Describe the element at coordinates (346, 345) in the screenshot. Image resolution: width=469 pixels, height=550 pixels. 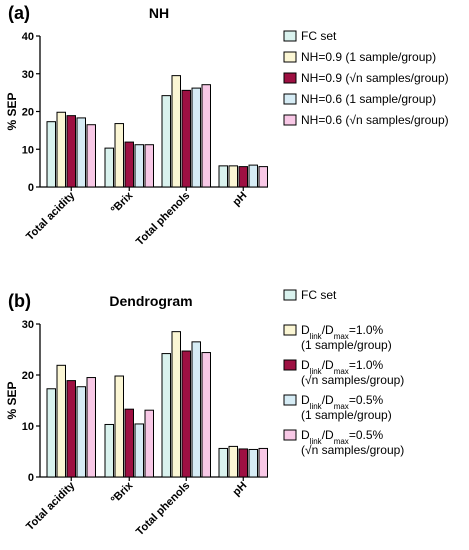
I see `legend-label-line2: (1 sample/group)` at that location.